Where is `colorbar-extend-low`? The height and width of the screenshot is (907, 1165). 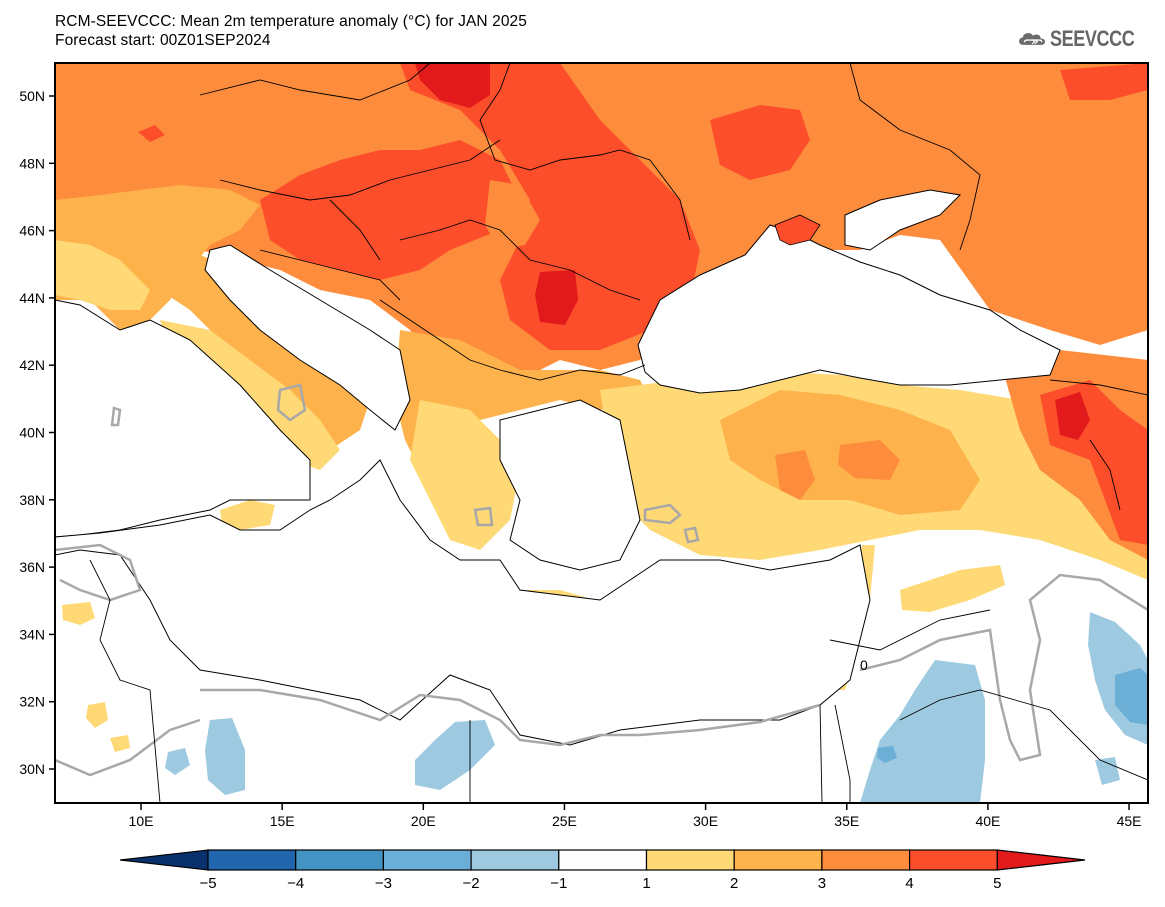 colorbar-extend-low is located at coordinates (164, 860).